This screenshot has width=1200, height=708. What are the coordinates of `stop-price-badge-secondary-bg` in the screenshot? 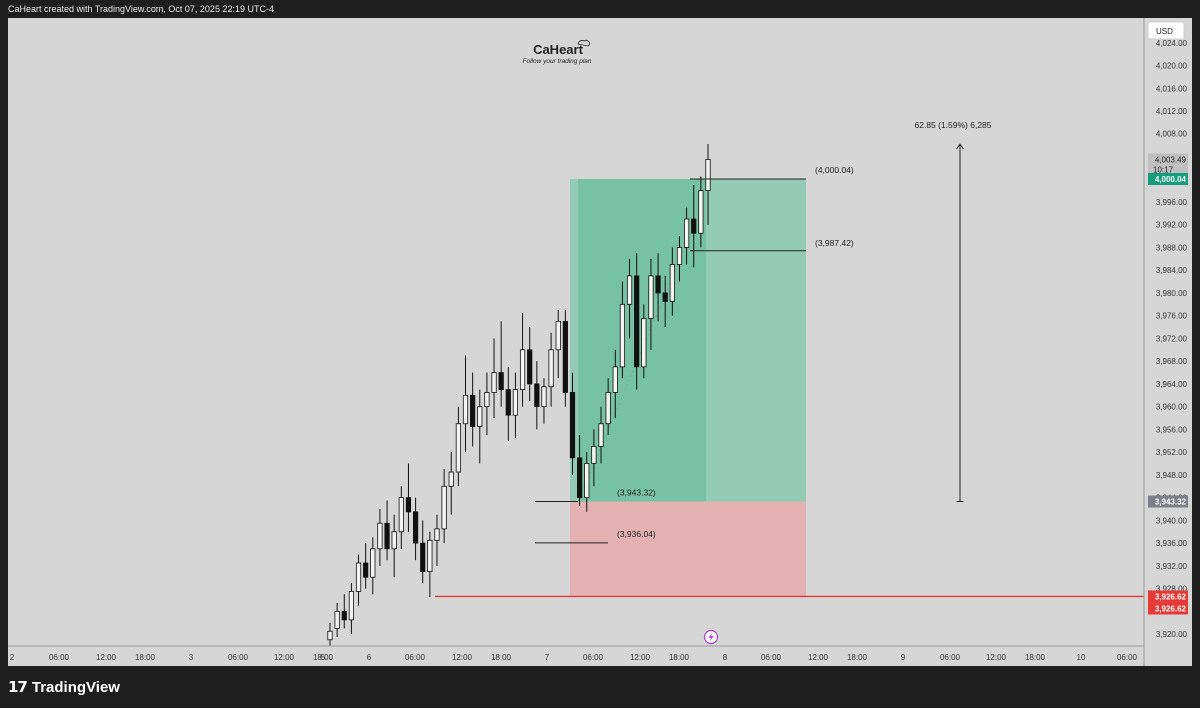 It's located at (1168, 608).